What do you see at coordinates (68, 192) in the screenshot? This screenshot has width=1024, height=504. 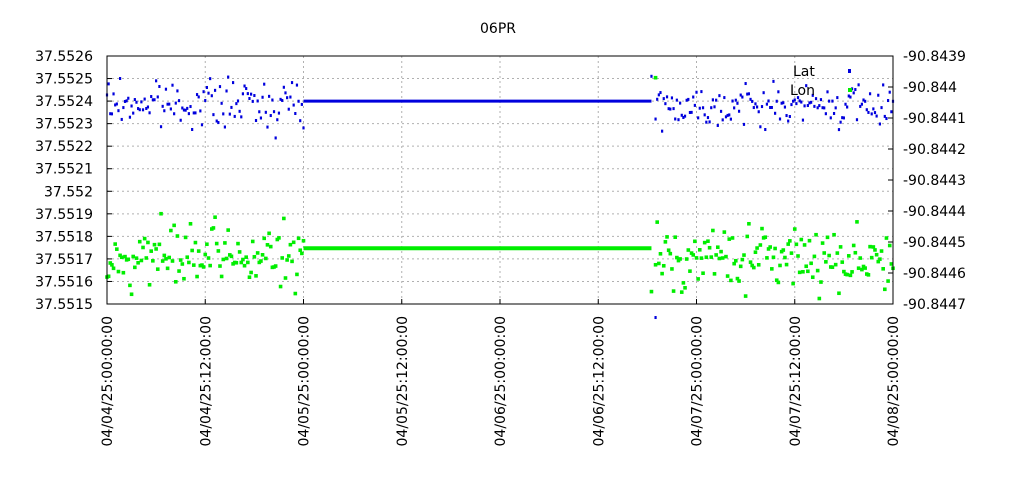 I see `y-left-tick-label: 37.552` at bounding box center [68, 192].